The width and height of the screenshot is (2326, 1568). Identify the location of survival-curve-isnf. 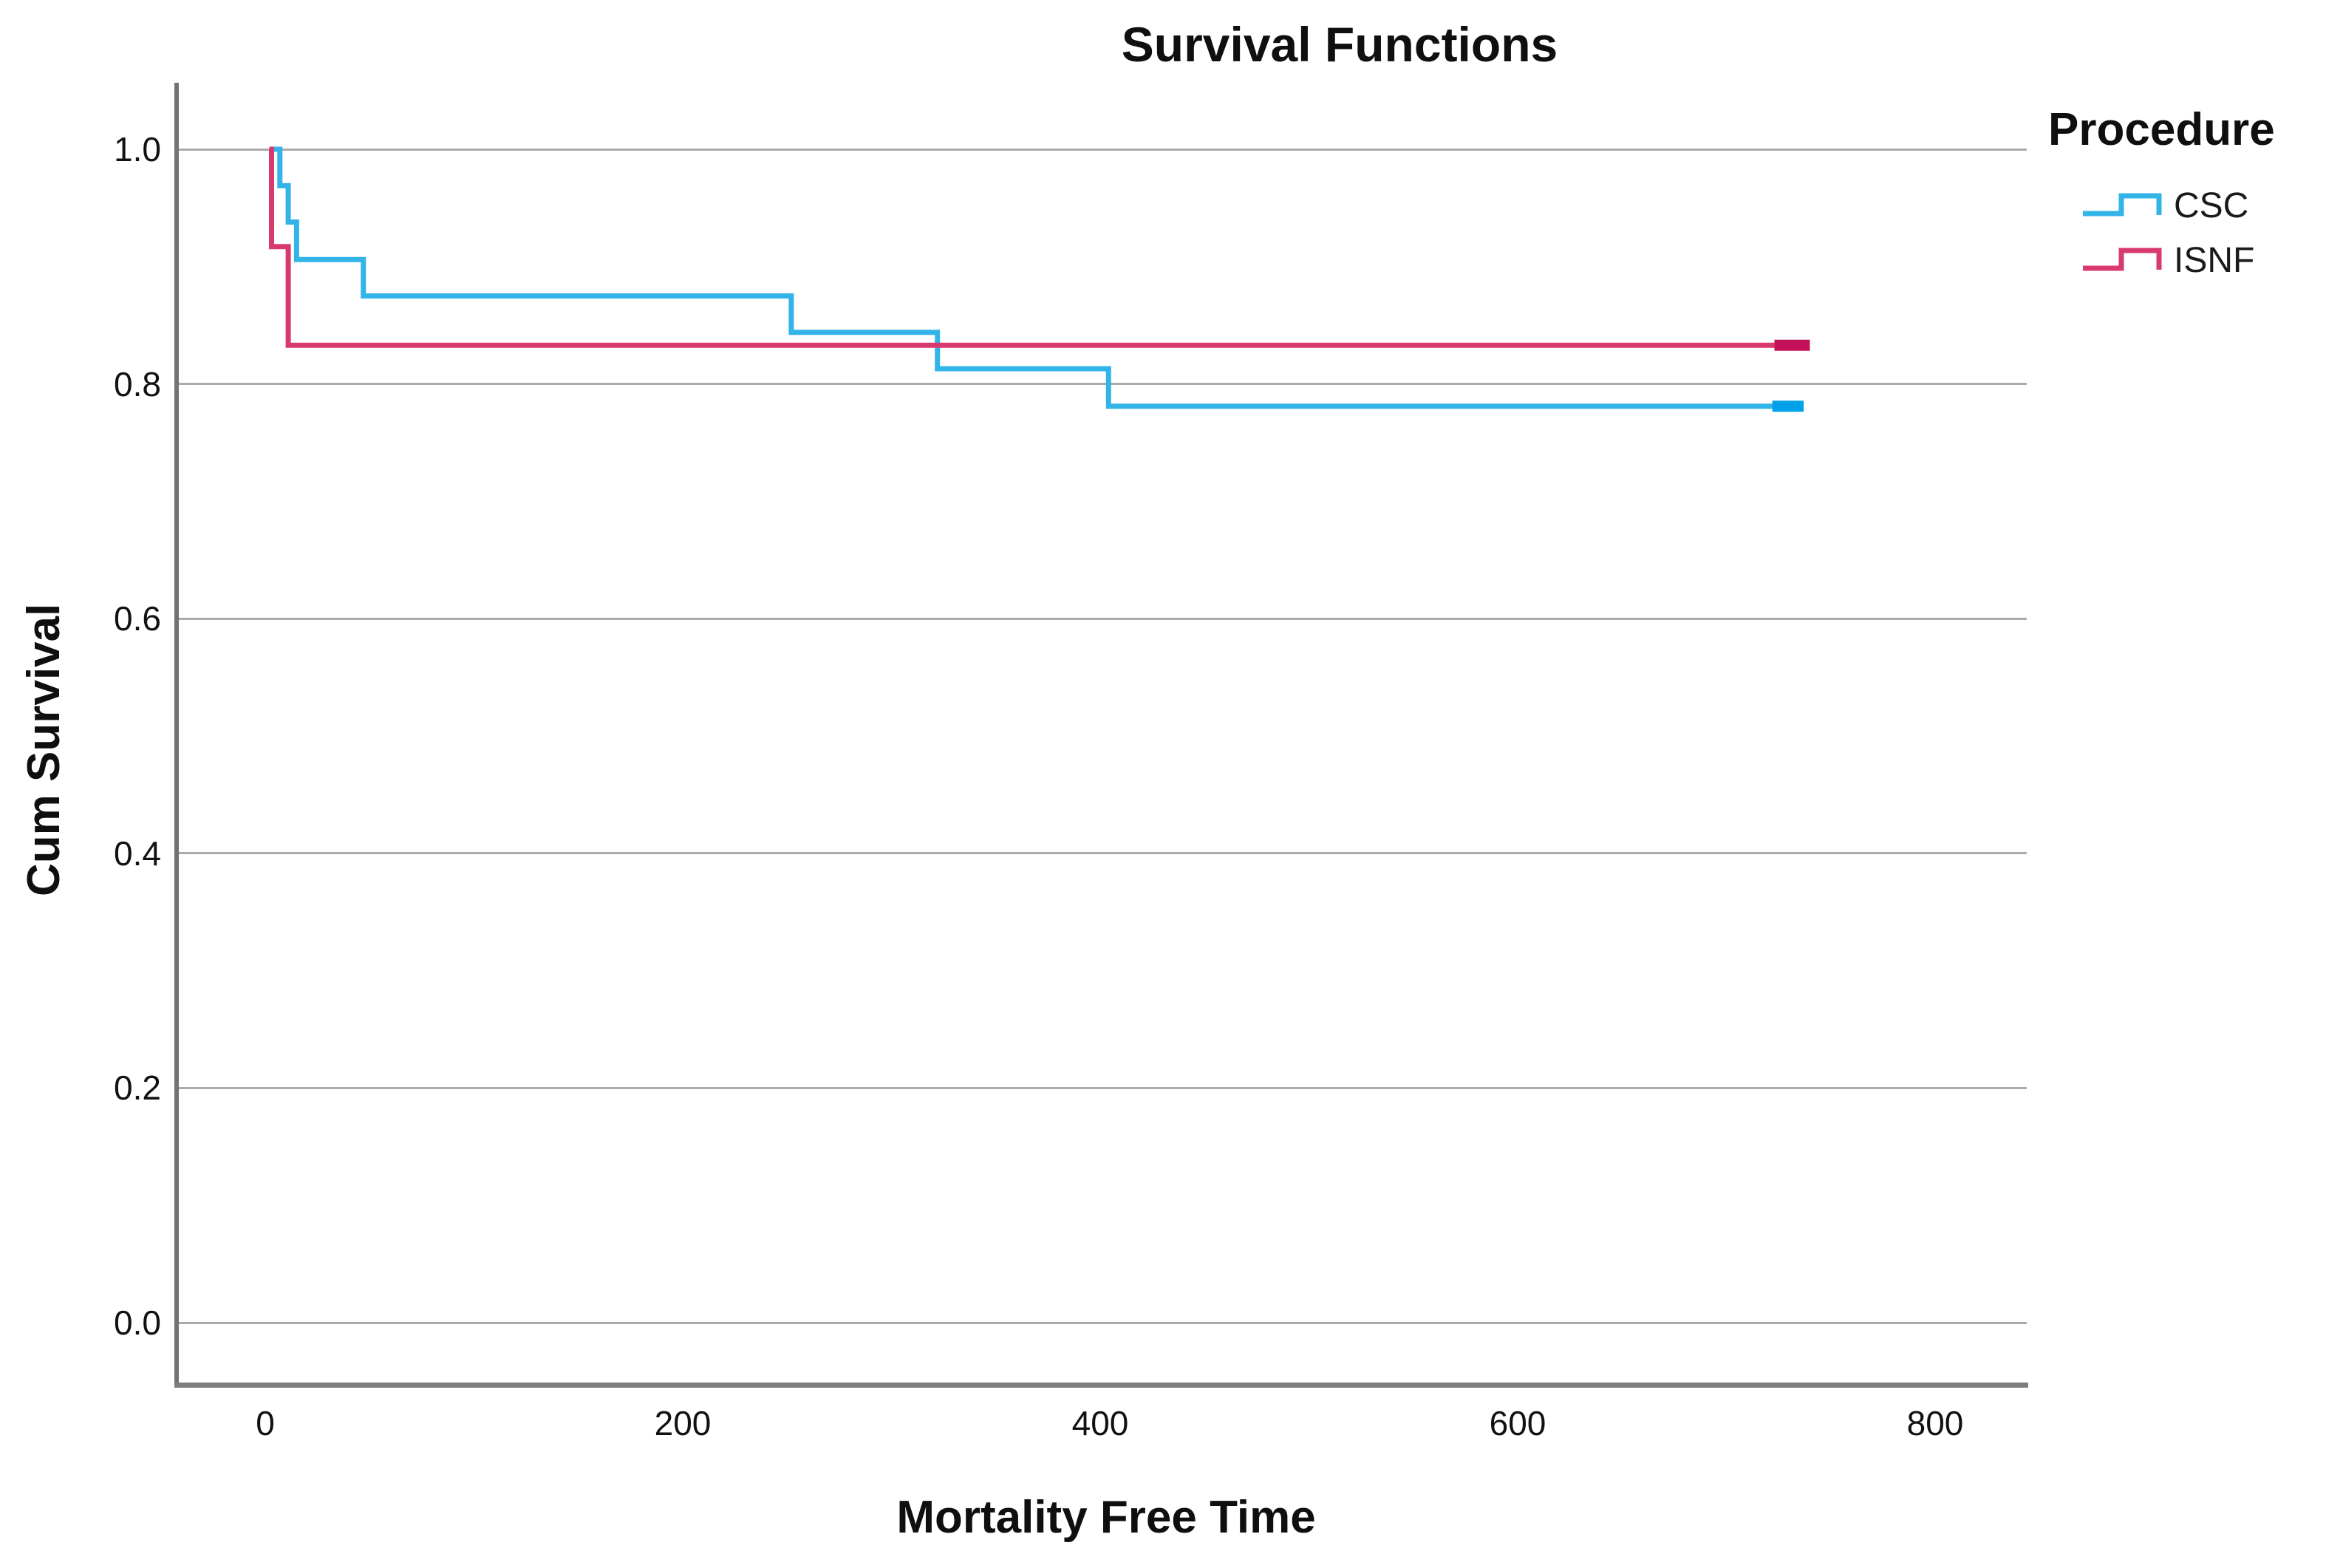
(1040, 247).